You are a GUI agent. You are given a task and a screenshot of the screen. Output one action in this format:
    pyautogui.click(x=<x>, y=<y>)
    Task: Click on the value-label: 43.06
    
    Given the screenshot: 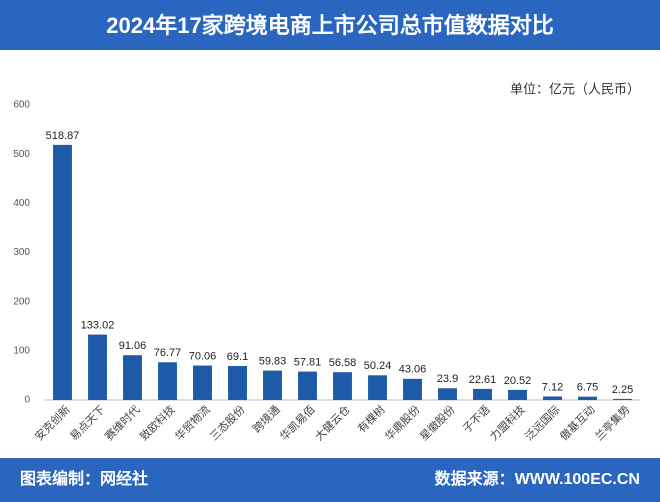 What is the action you would take?
    pyautogui.click(x=413, y=370)
    